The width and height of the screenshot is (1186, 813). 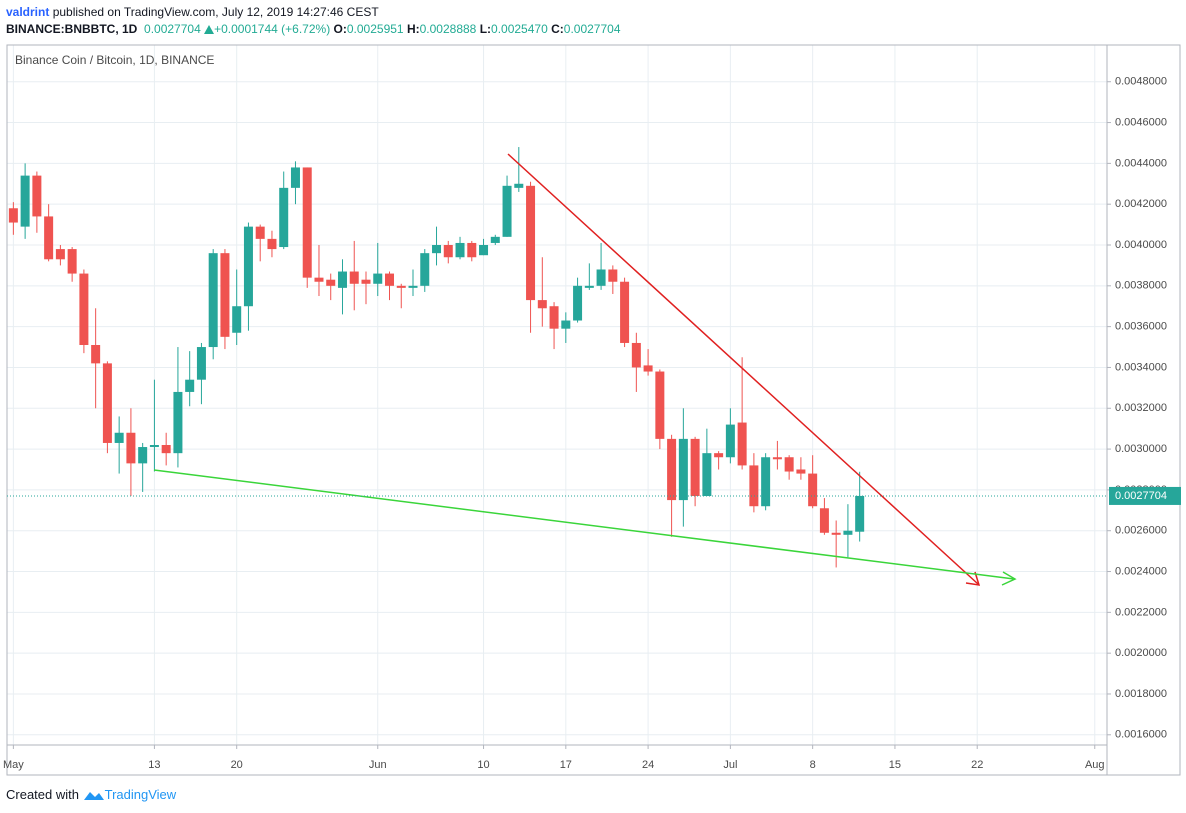 I want to click on ohlc-label: H:, so click(x=413, y=29).